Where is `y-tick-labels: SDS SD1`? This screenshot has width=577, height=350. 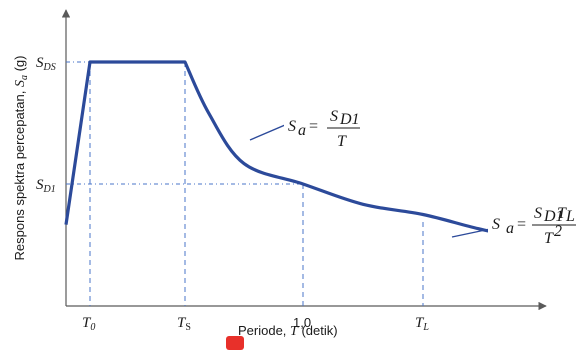 y-tick-labels: SDS SD1 is located at coordinates (46, 125).